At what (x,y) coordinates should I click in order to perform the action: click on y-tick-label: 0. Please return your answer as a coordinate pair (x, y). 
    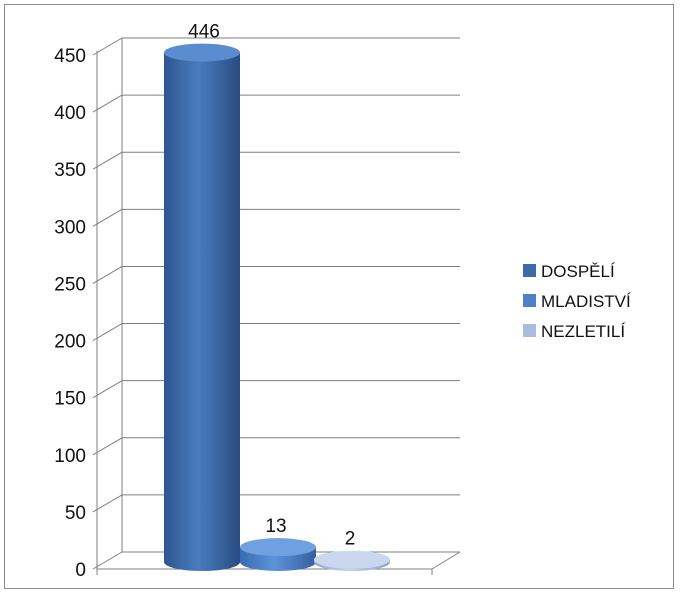
    Looking at the image, I should click on (80, 570).